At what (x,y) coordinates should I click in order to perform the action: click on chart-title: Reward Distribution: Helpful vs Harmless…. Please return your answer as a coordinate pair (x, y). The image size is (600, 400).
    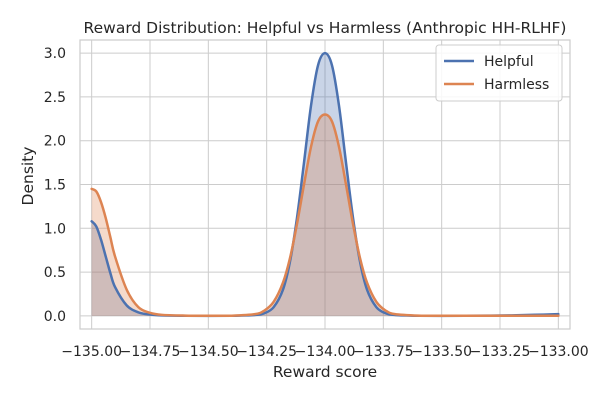
    Looking at the image, I should click on (325, 28).